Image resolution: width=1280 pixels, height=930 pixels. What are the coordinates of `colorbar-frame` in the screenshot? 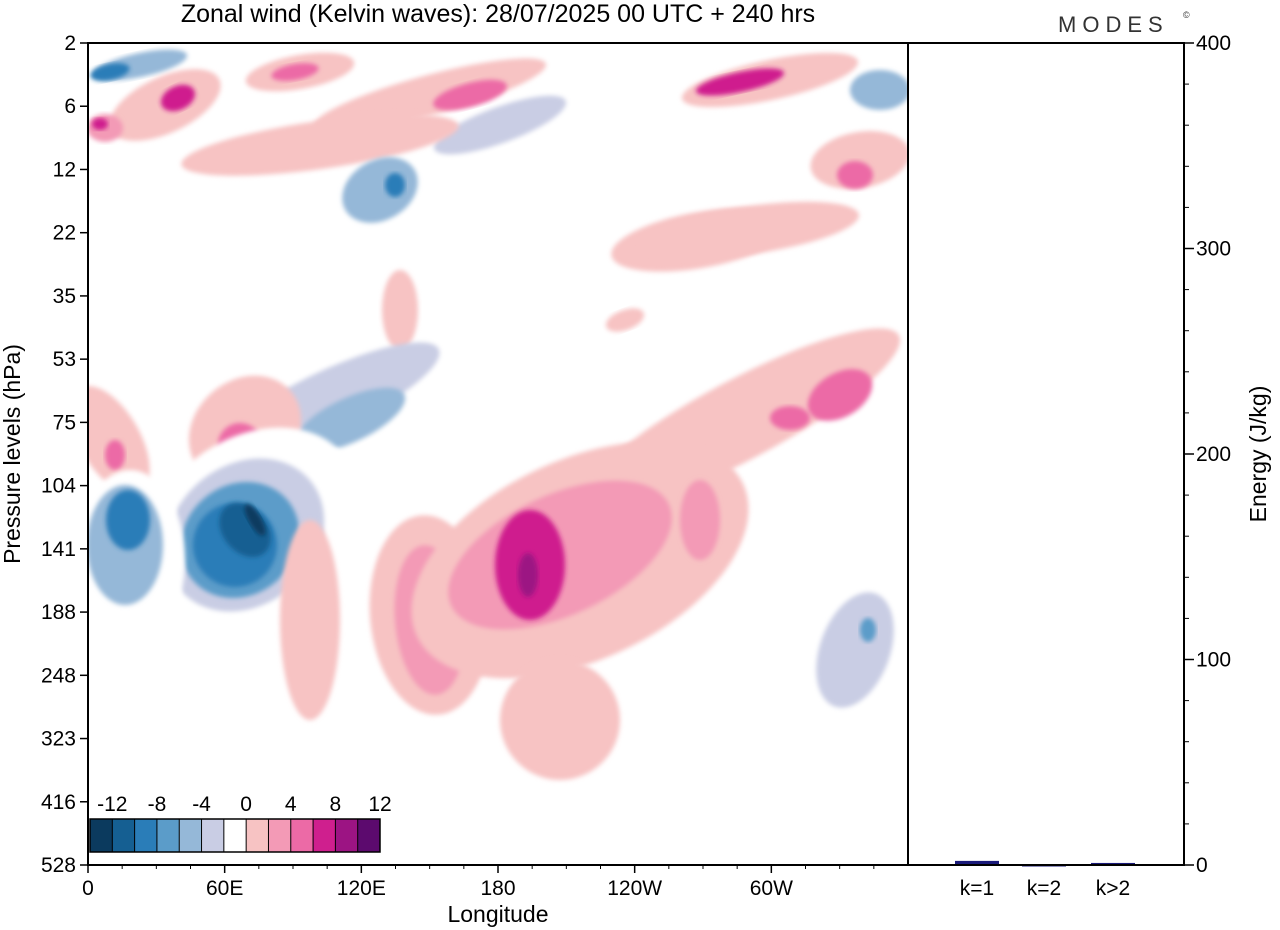 It's located at (235, 835).